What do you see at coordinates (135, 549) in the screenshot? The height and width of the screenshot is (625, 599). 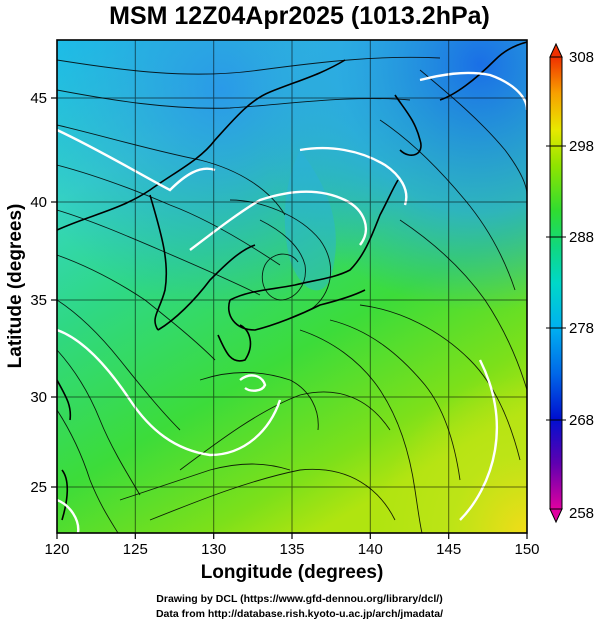 I see `lon-tick-label: 125` at bounding box center [135, 549].